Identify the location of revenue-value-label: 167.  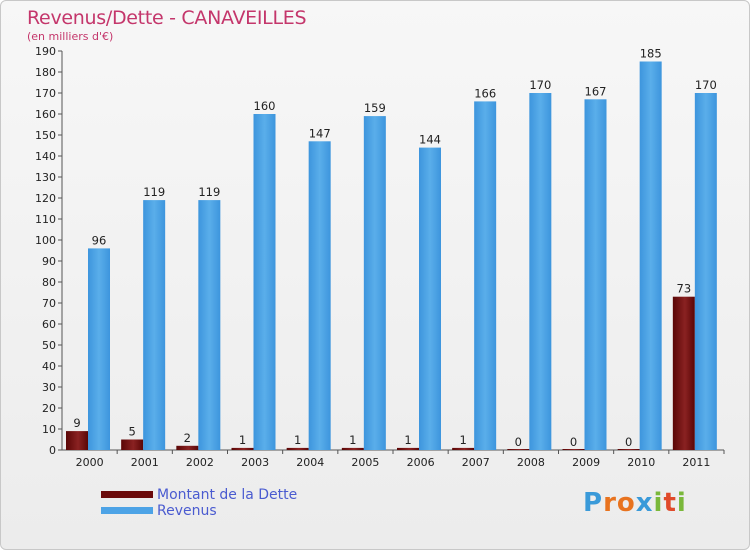
(596, 91).